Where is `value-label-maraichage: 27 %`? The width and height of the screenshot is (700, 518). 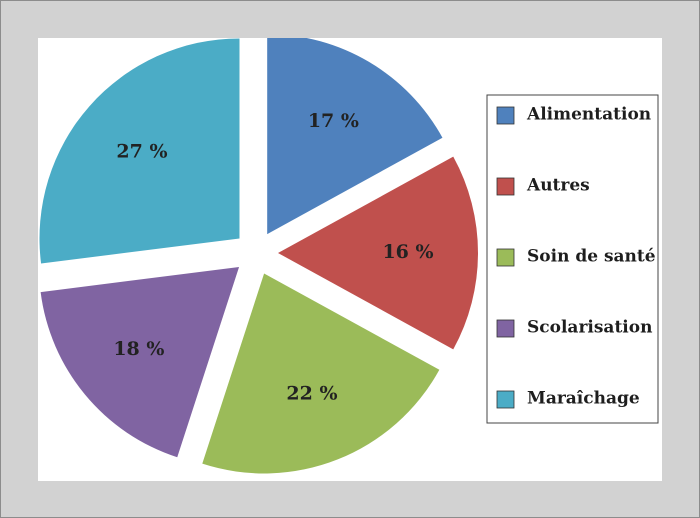 value-label-maraichage: 27 % is located at coordinates (141, 151).